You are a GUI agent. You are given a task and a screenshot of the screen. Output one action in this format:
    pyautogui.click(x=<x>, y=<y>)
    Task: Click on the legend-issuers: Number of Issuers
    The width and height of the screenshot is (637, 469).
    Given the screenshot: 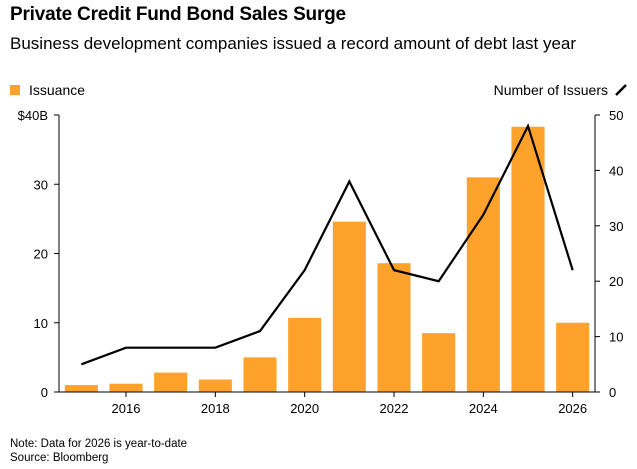 What is the action you would take?
    pyautogui.click(x=560, y=90)
    